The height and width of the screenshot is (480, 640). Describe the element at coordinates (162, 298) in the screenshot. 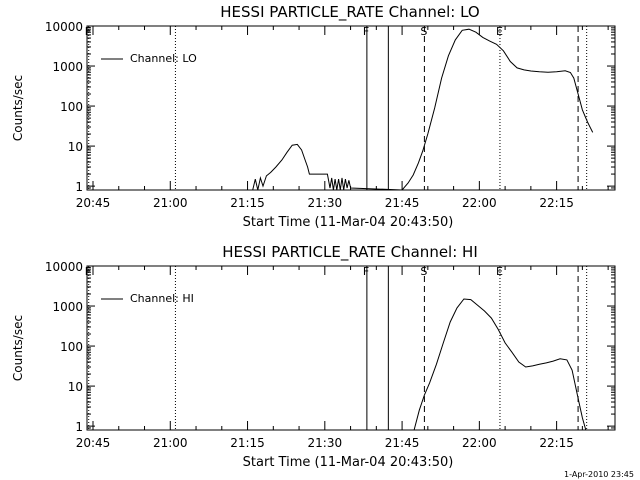

I see `legend-label: Channel: HI` at that location.